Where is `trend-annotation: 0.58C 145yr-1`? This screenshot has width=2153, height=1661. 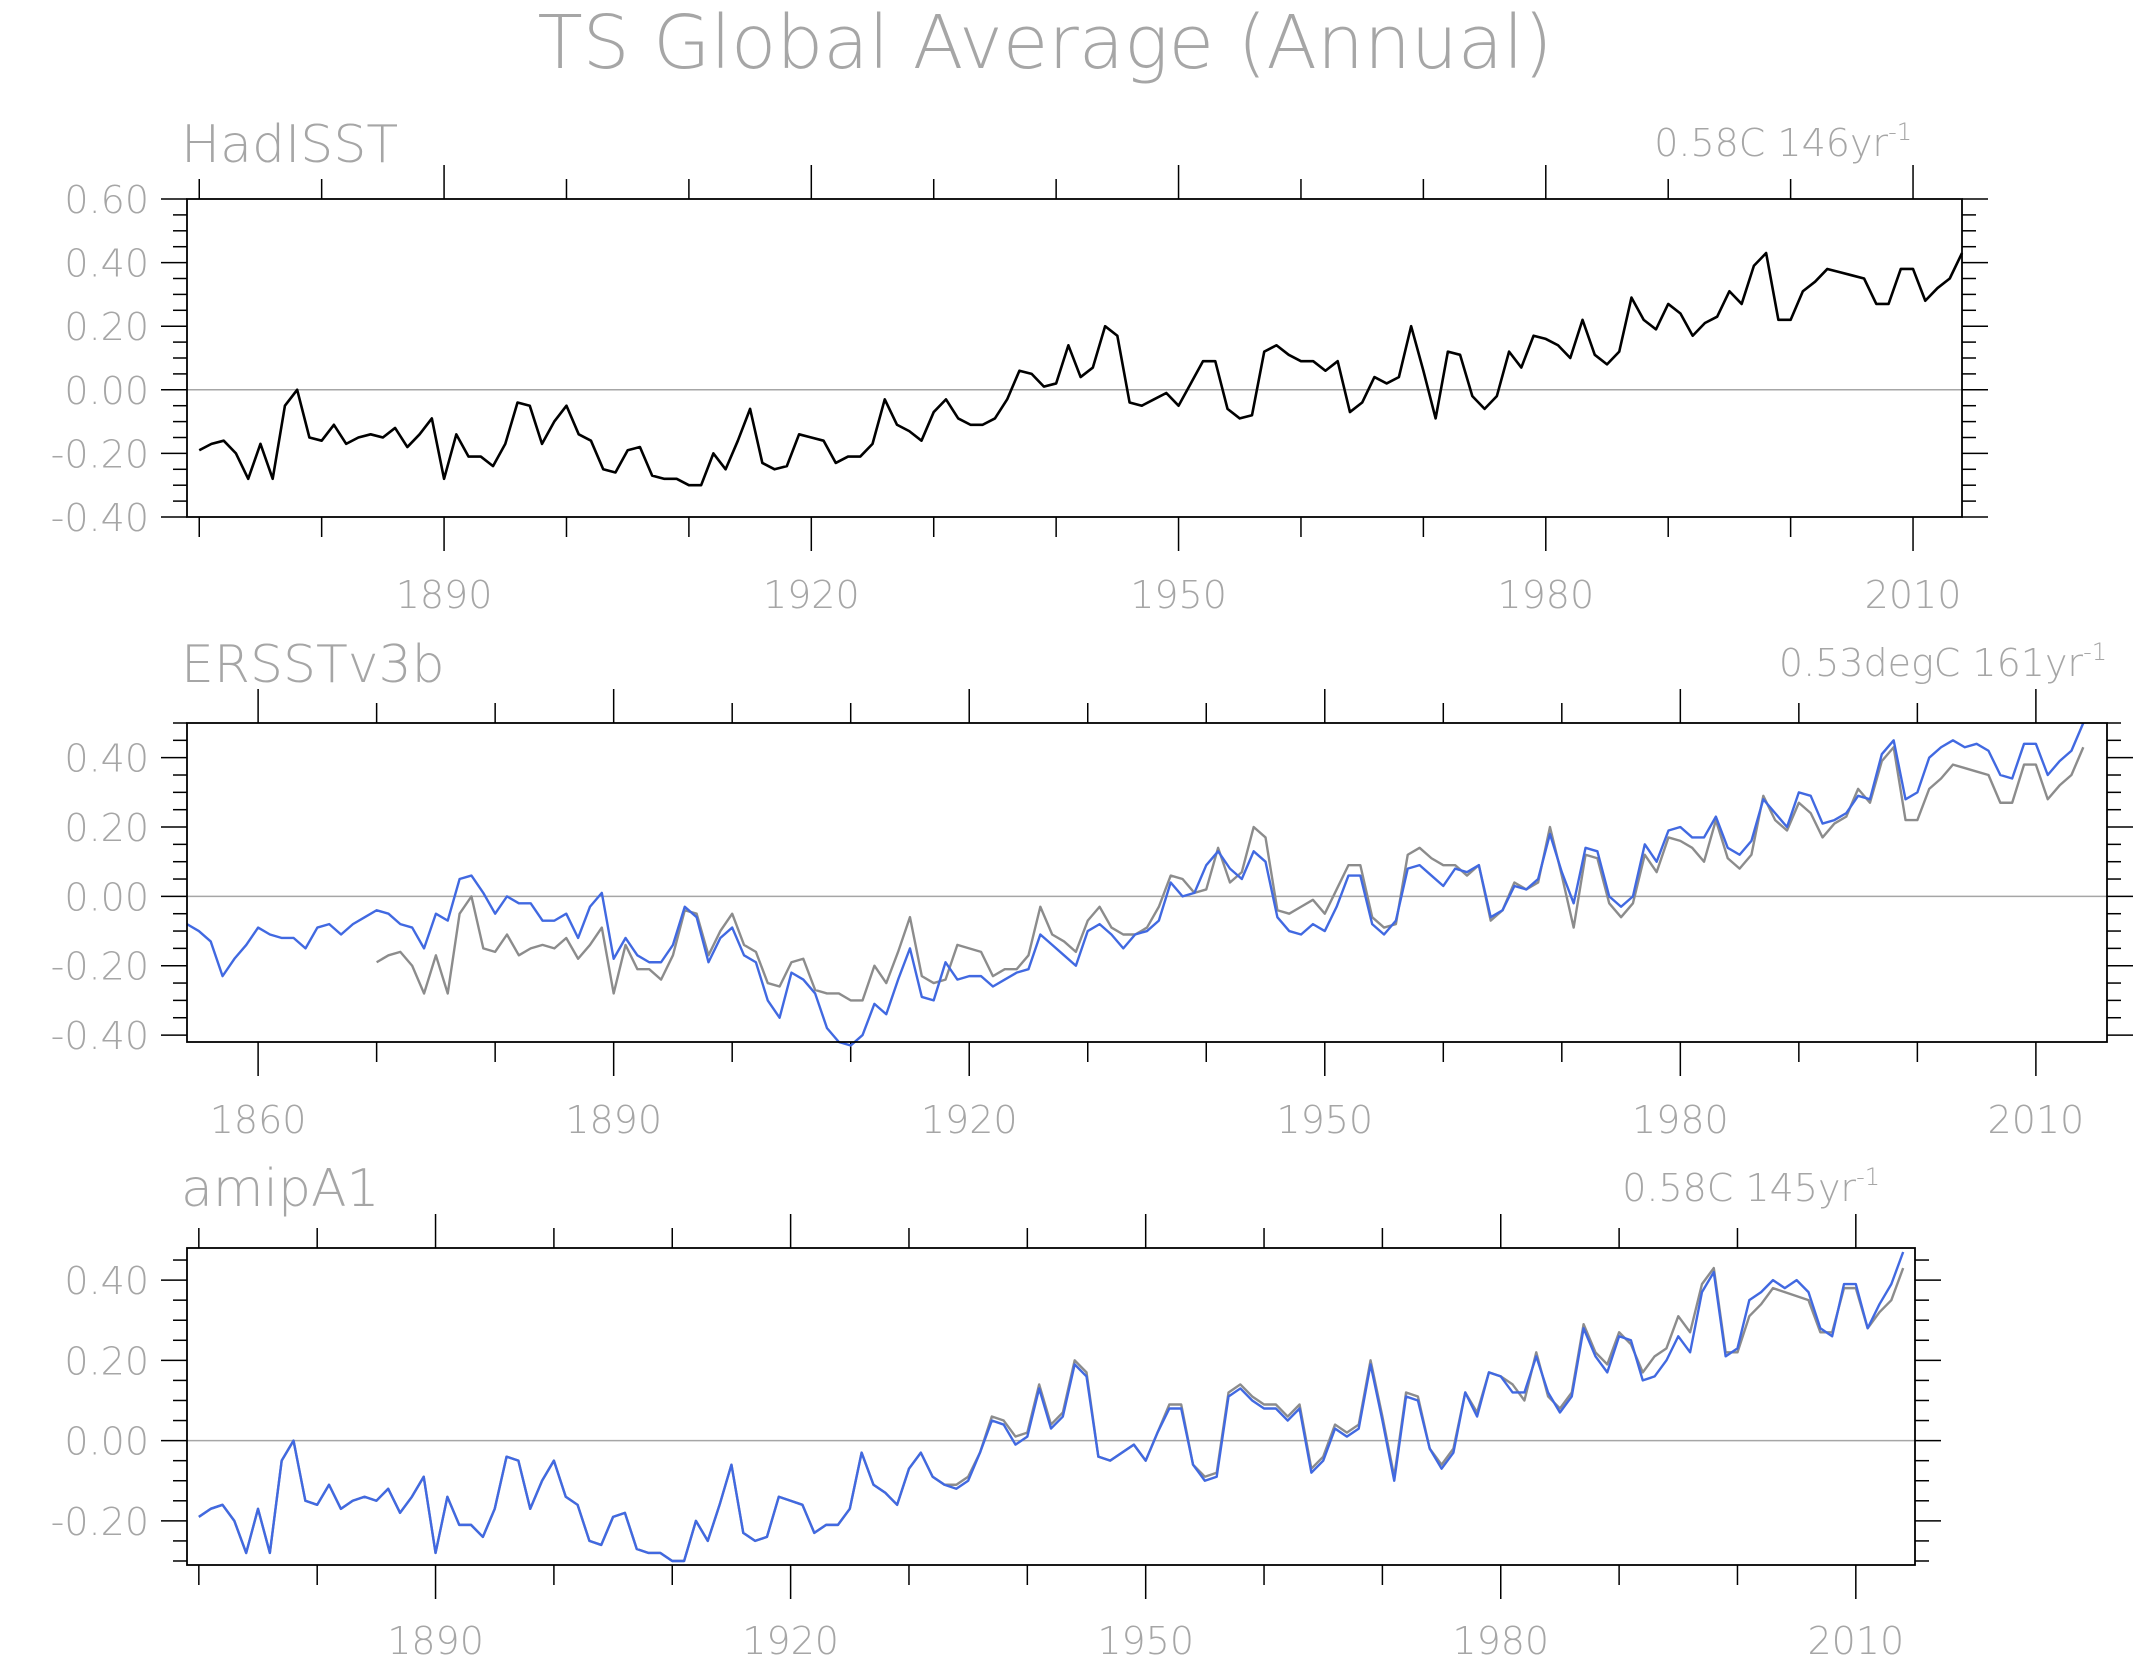
trend-annotation: 0.58C 145yr-1 is located at coordinates (1751, 1186).